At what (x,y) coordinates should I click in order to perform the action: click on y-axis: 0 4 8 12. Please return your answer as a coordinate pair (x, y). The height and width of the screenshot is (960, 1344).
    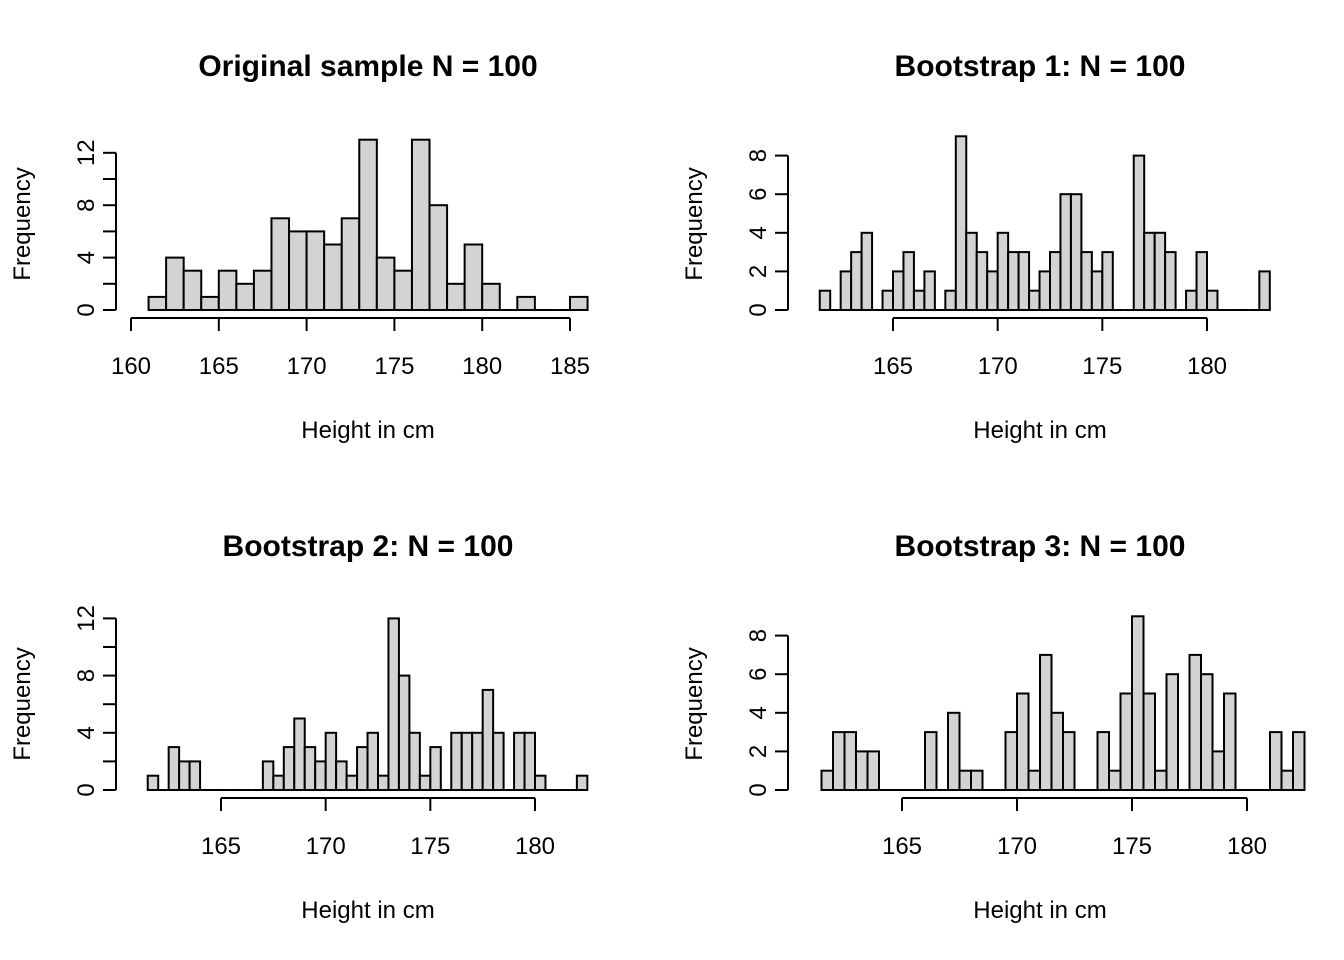
    Looking at the image, I should click on (95, 228).